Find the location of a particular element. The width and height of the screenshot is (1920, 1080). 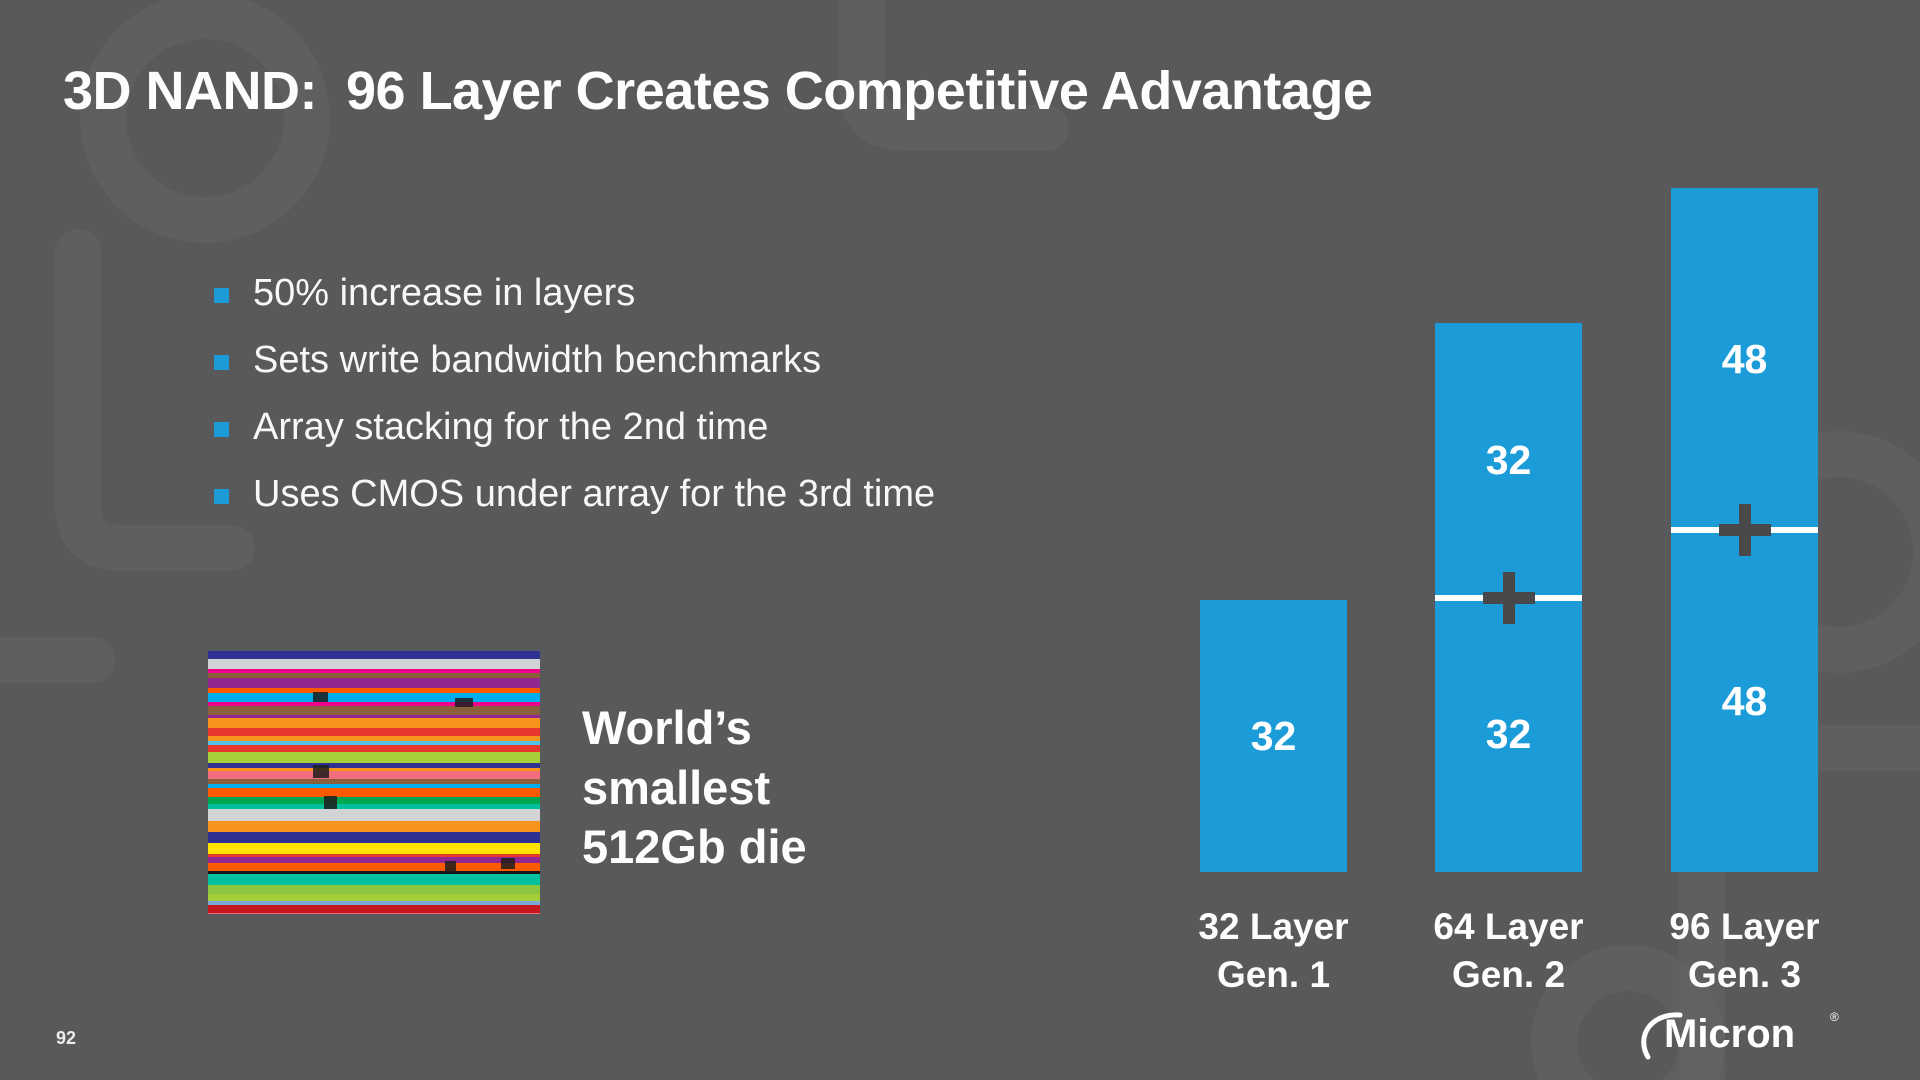

caption-line: 512Gb die is located at coordinates (694, 847).